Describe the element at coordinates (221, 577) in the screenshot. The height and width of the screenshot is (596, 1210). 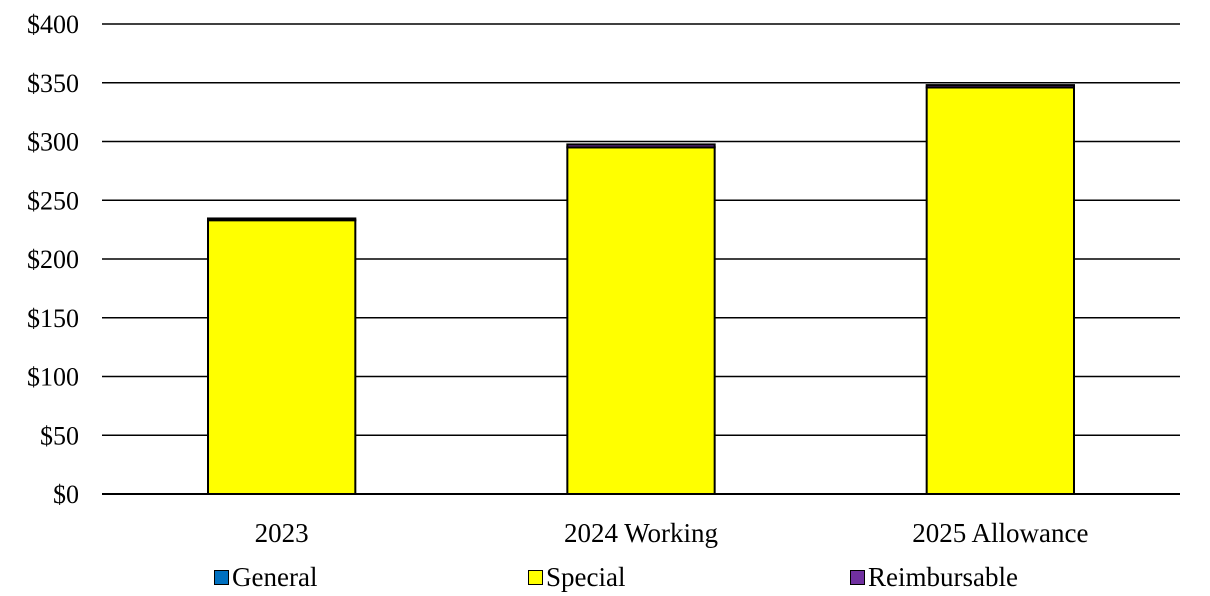
I see `legend-swatch-general` at that location.